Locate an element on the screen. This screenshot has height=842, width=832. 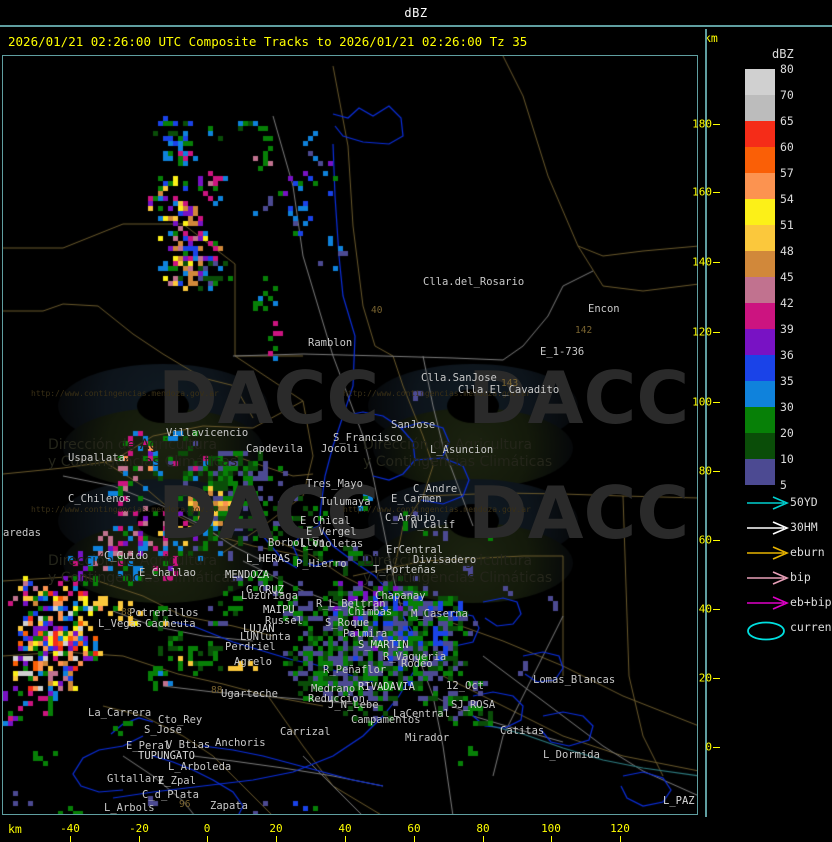
x-axis-tick-label: 120 is located at coordinates (620, 828).